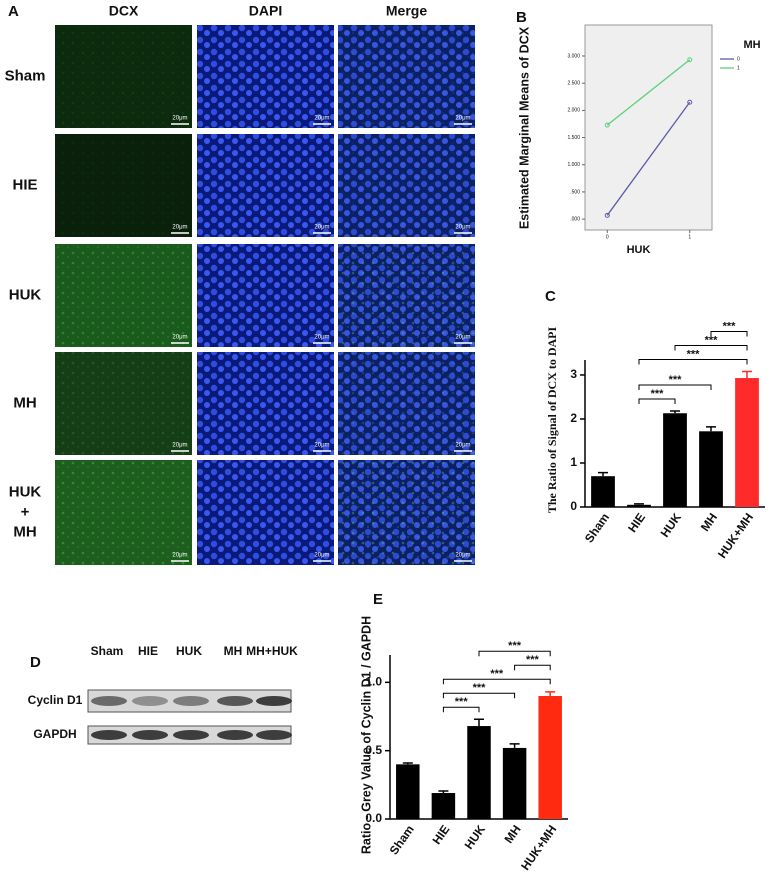 Image resolution: width=773 pixels, height=874 pixels. What do you see at coordinates (636, 523) in the screenshot?
I see `x-tick-label: HIE` at bounding box center [636, 523].